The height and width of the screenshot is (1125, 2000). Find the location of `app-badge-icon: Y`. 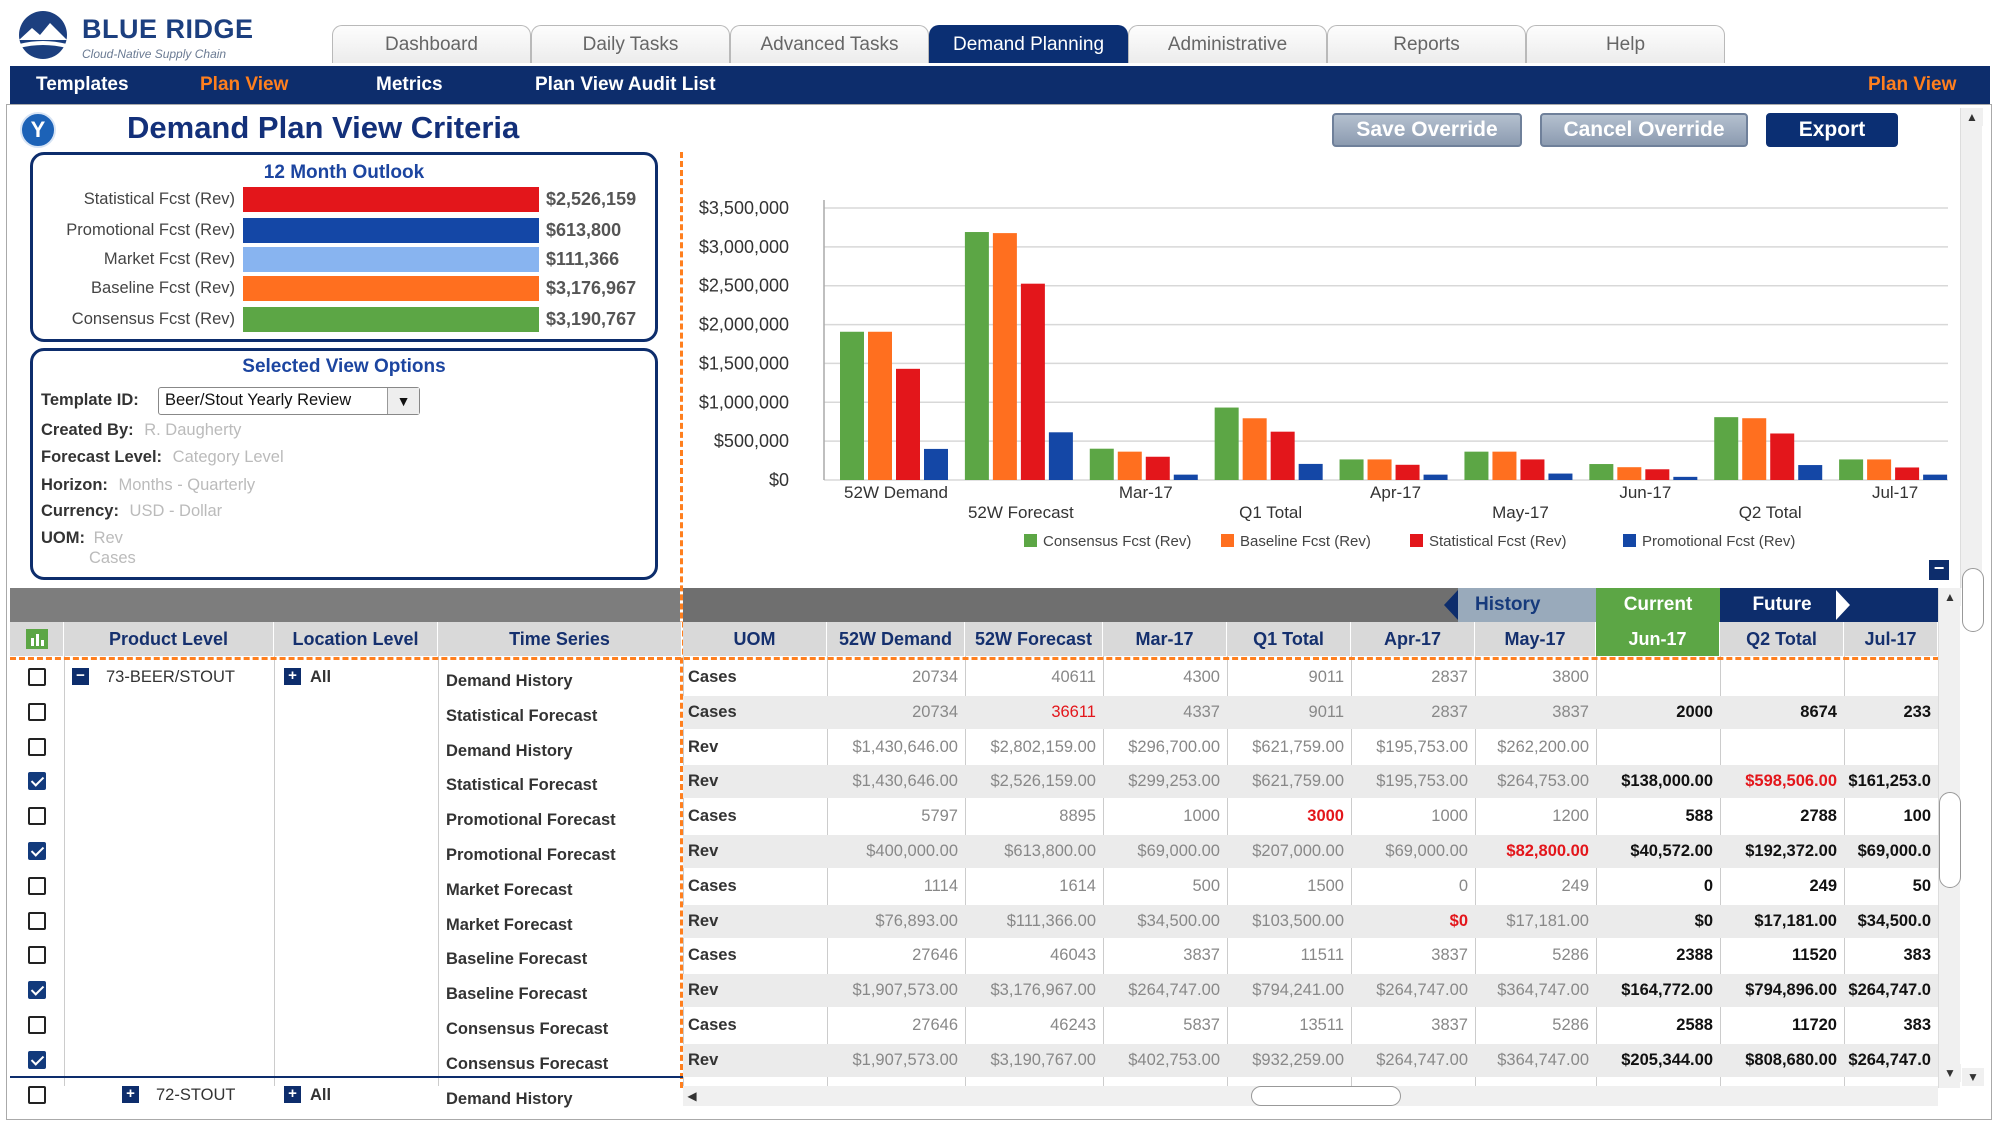

app-badge-icon: Y is located at coordinates (38, 130).